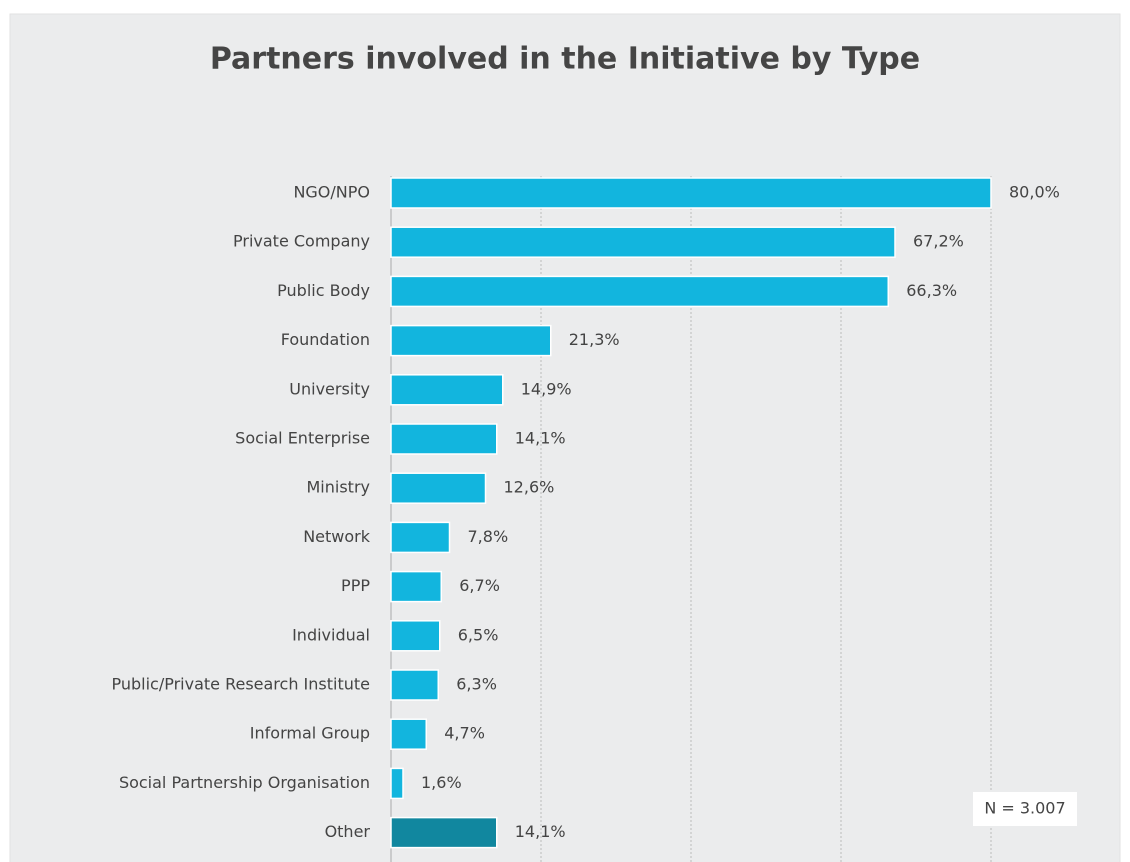  I want to click on y-tick-label: Public/Private Research Institute, so click(240, 684).